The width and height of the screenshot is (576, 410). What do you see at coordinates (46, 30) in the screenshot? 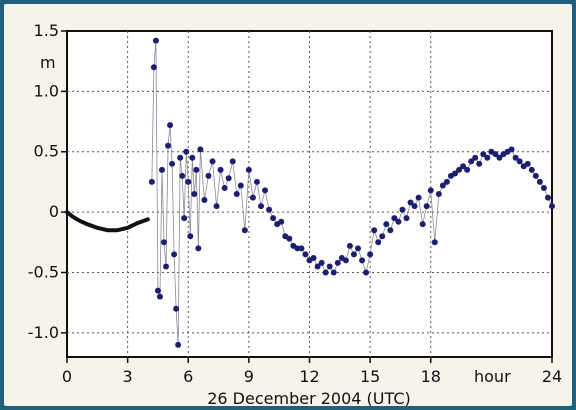
I see `y-tick-label: 1.5` at bounding box center [46, 30].